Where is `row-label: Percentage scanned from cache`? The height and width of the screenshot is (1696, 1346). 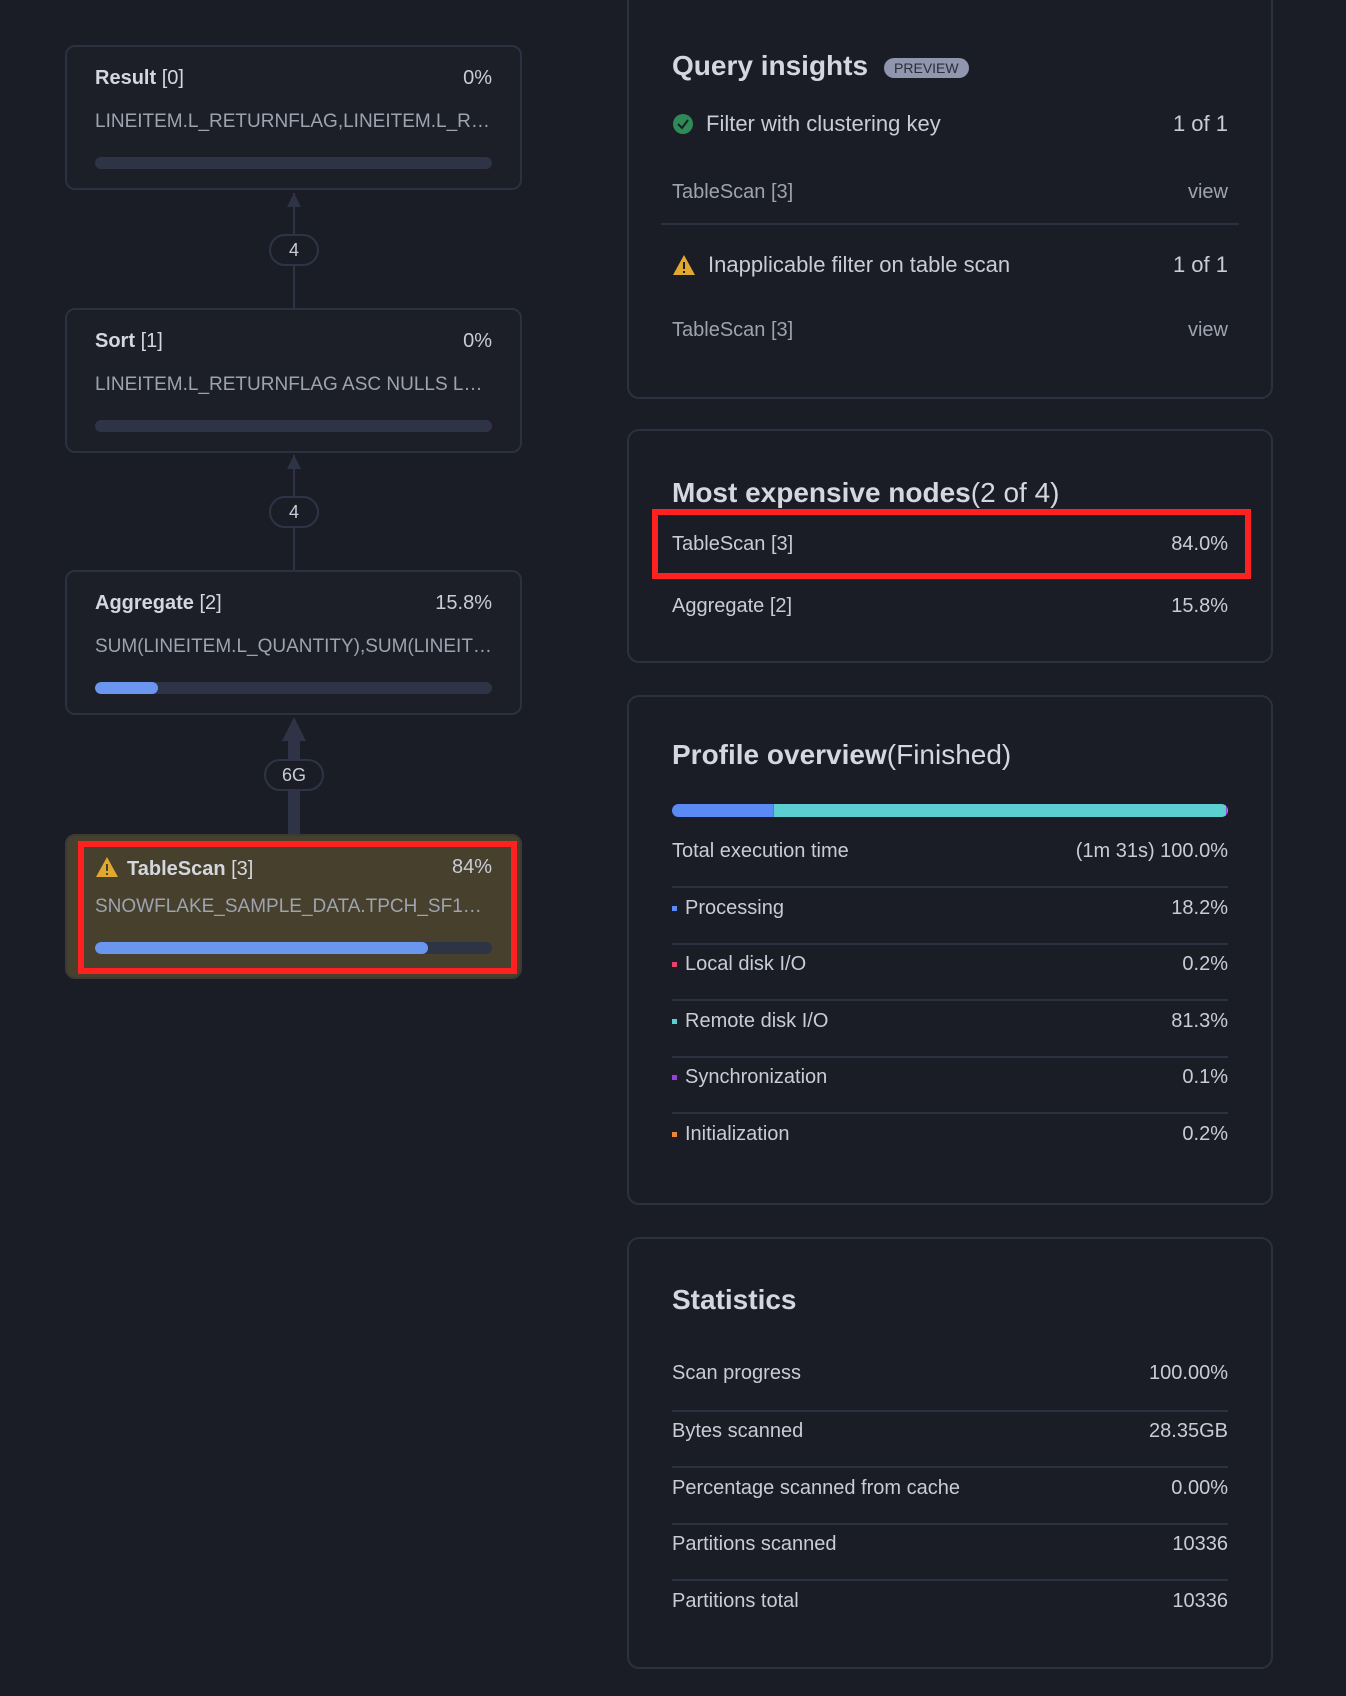
row-label: Percentage scanned from cache is located at coordinates (816, 1487).